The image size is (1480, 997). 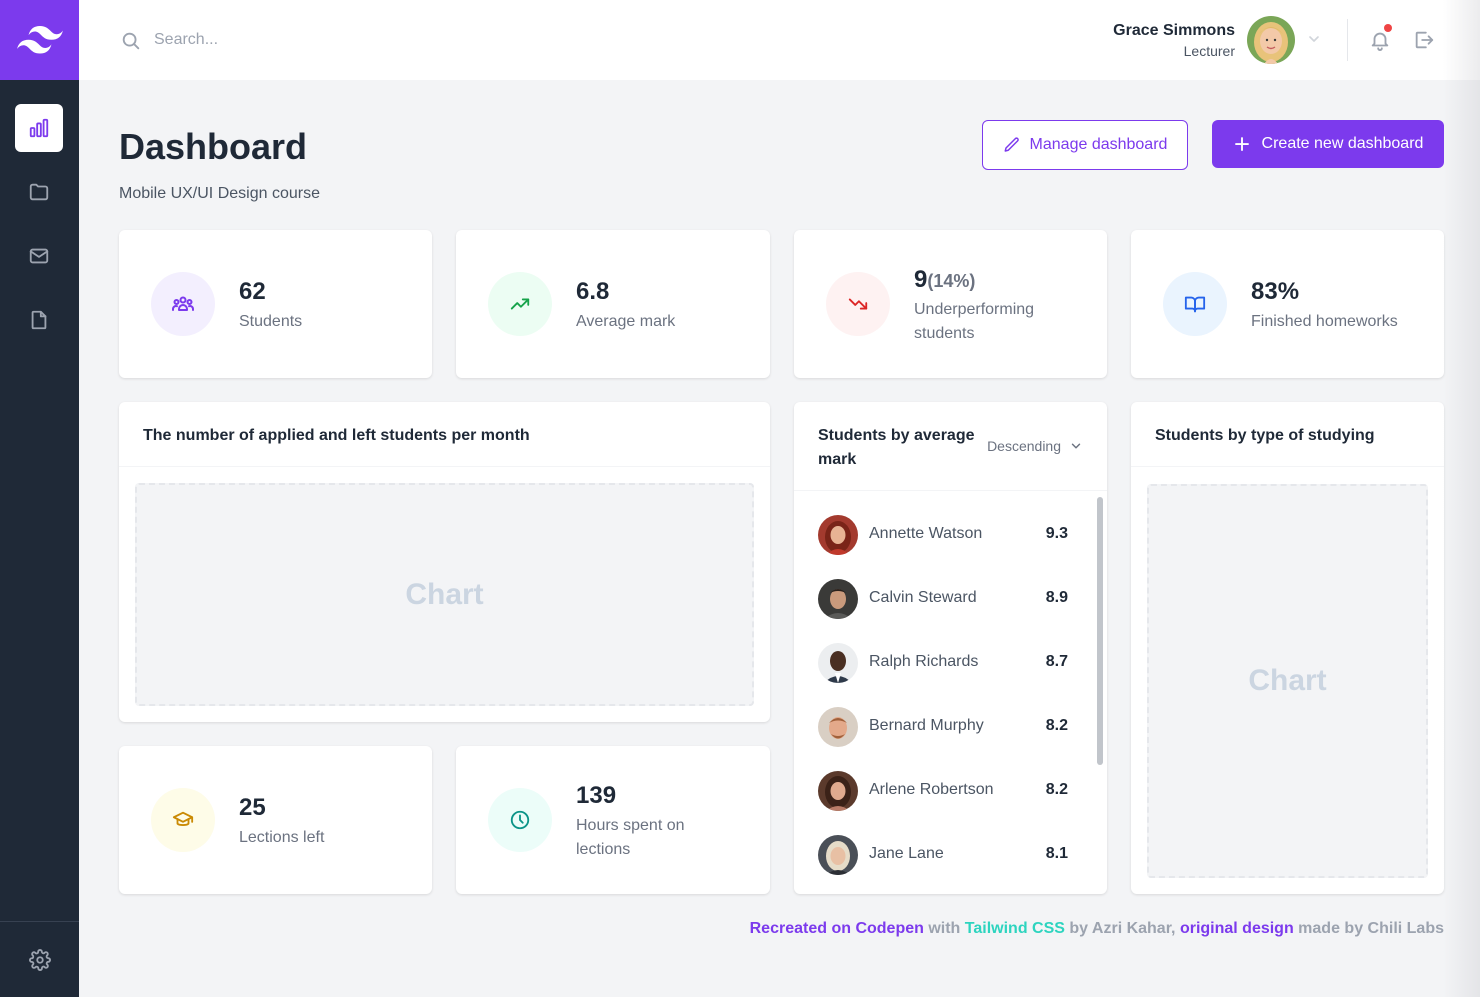 I want to click on search-input, so click(x=304, y=40).